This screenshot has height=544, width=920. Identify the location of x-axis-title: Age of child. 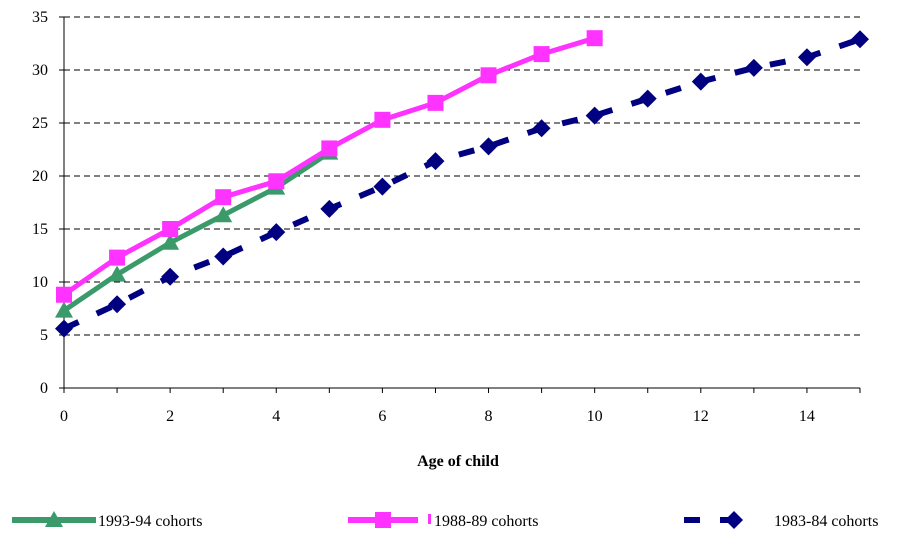
(458, 461).